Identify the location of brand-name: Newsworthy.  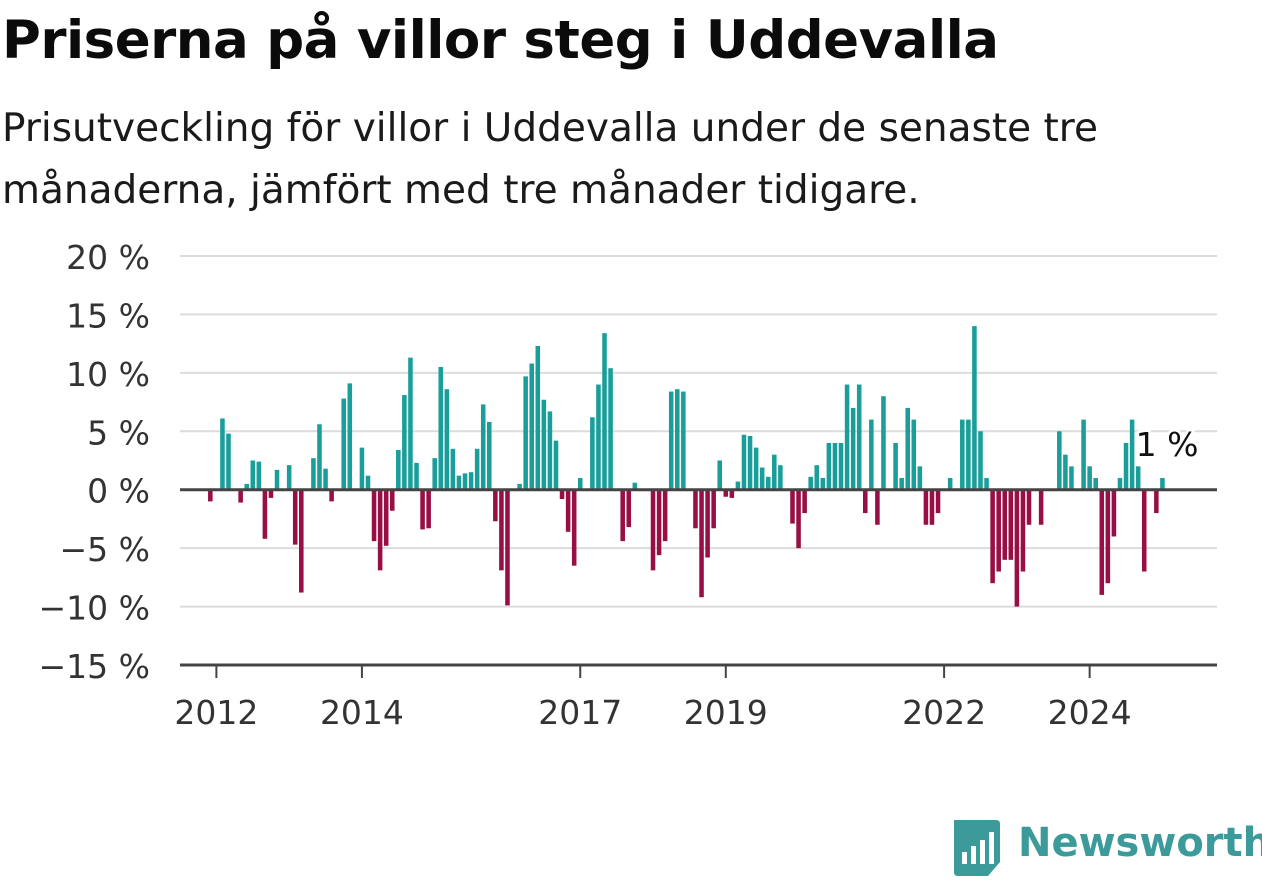
(1140, 843).